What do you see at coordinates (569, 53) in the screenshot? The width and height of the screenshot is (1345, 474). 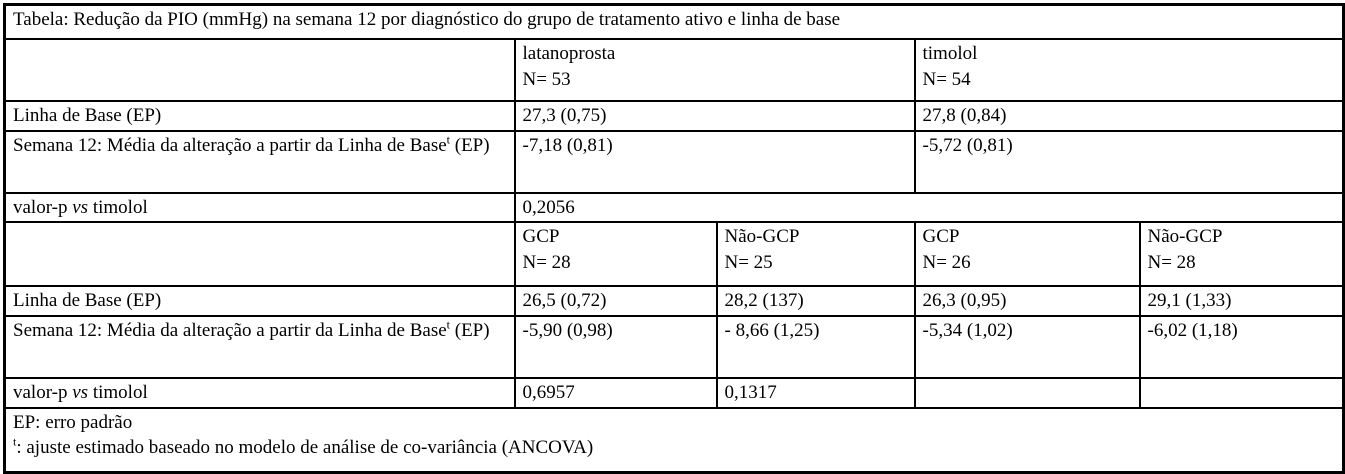 I see `latanoprosta-name: latanoprosta` at bounding box center [569, 53].